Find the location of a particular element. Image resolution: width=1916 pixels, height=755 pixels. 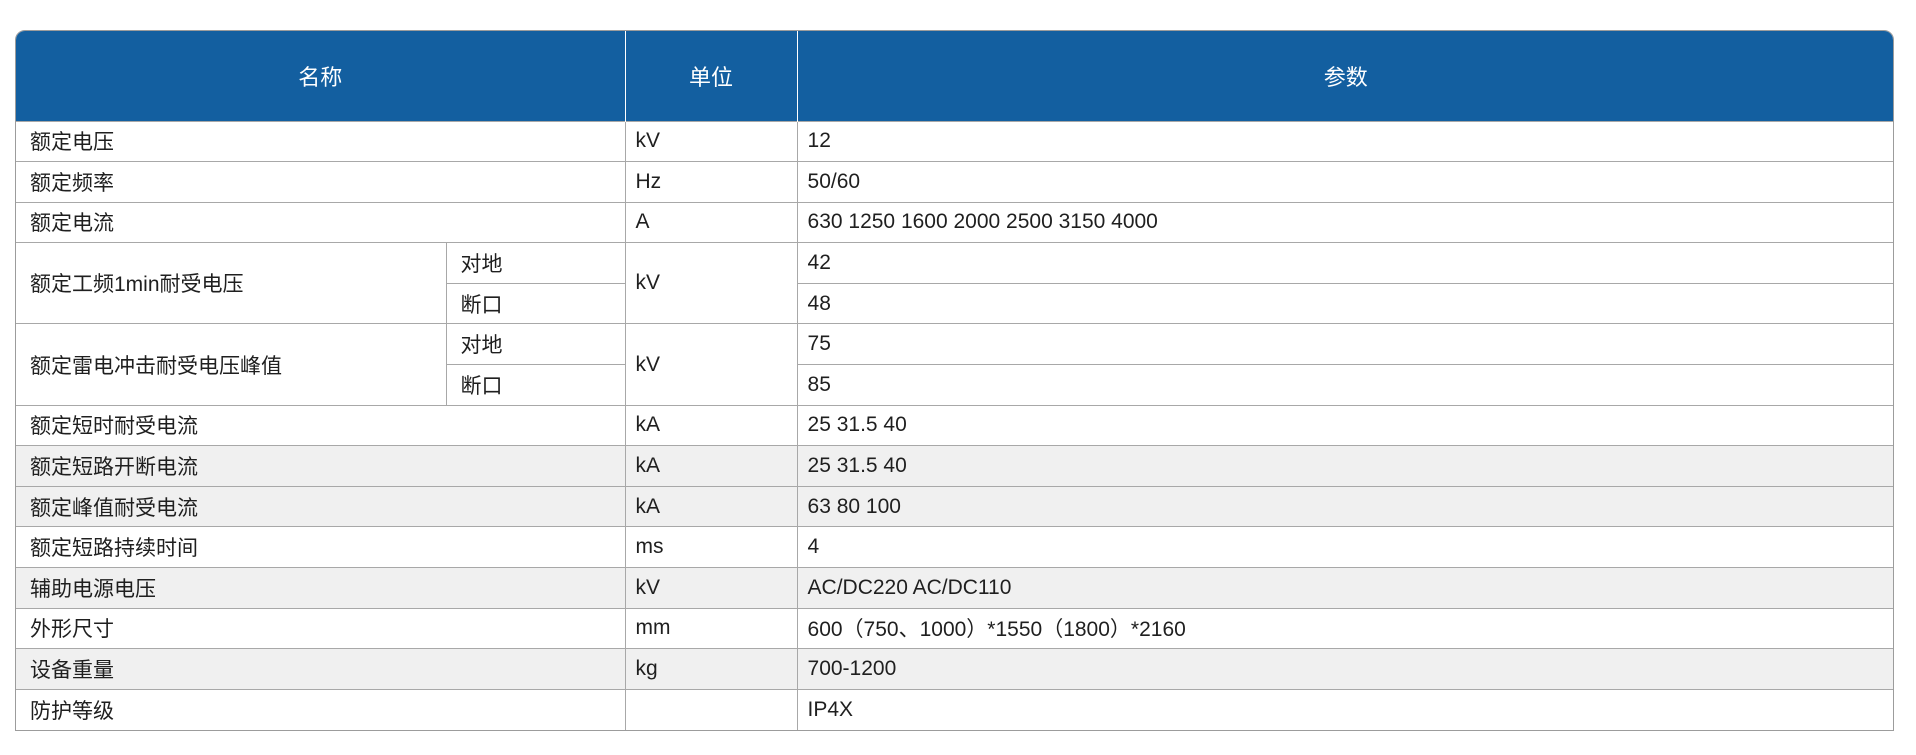

row-name: 额定频率 is located at coordinates (321, 182).